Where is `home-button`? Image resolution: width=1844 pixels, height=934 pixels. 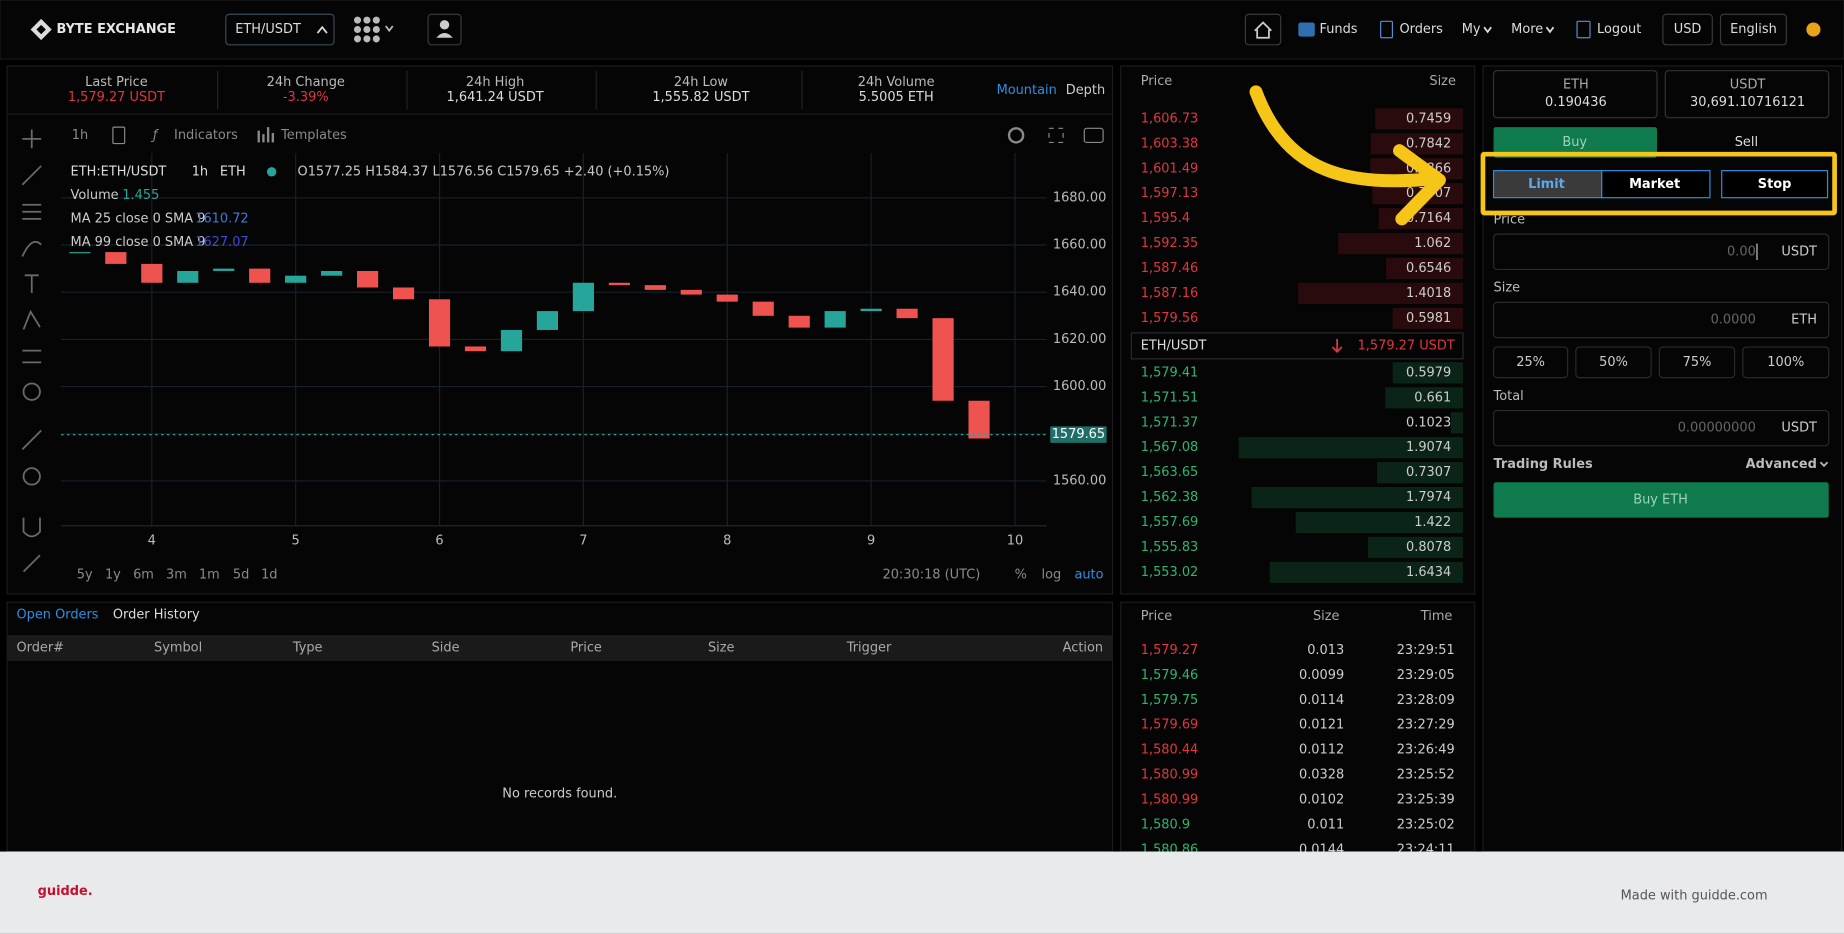
home-button is located at coordinates (1263, 29).